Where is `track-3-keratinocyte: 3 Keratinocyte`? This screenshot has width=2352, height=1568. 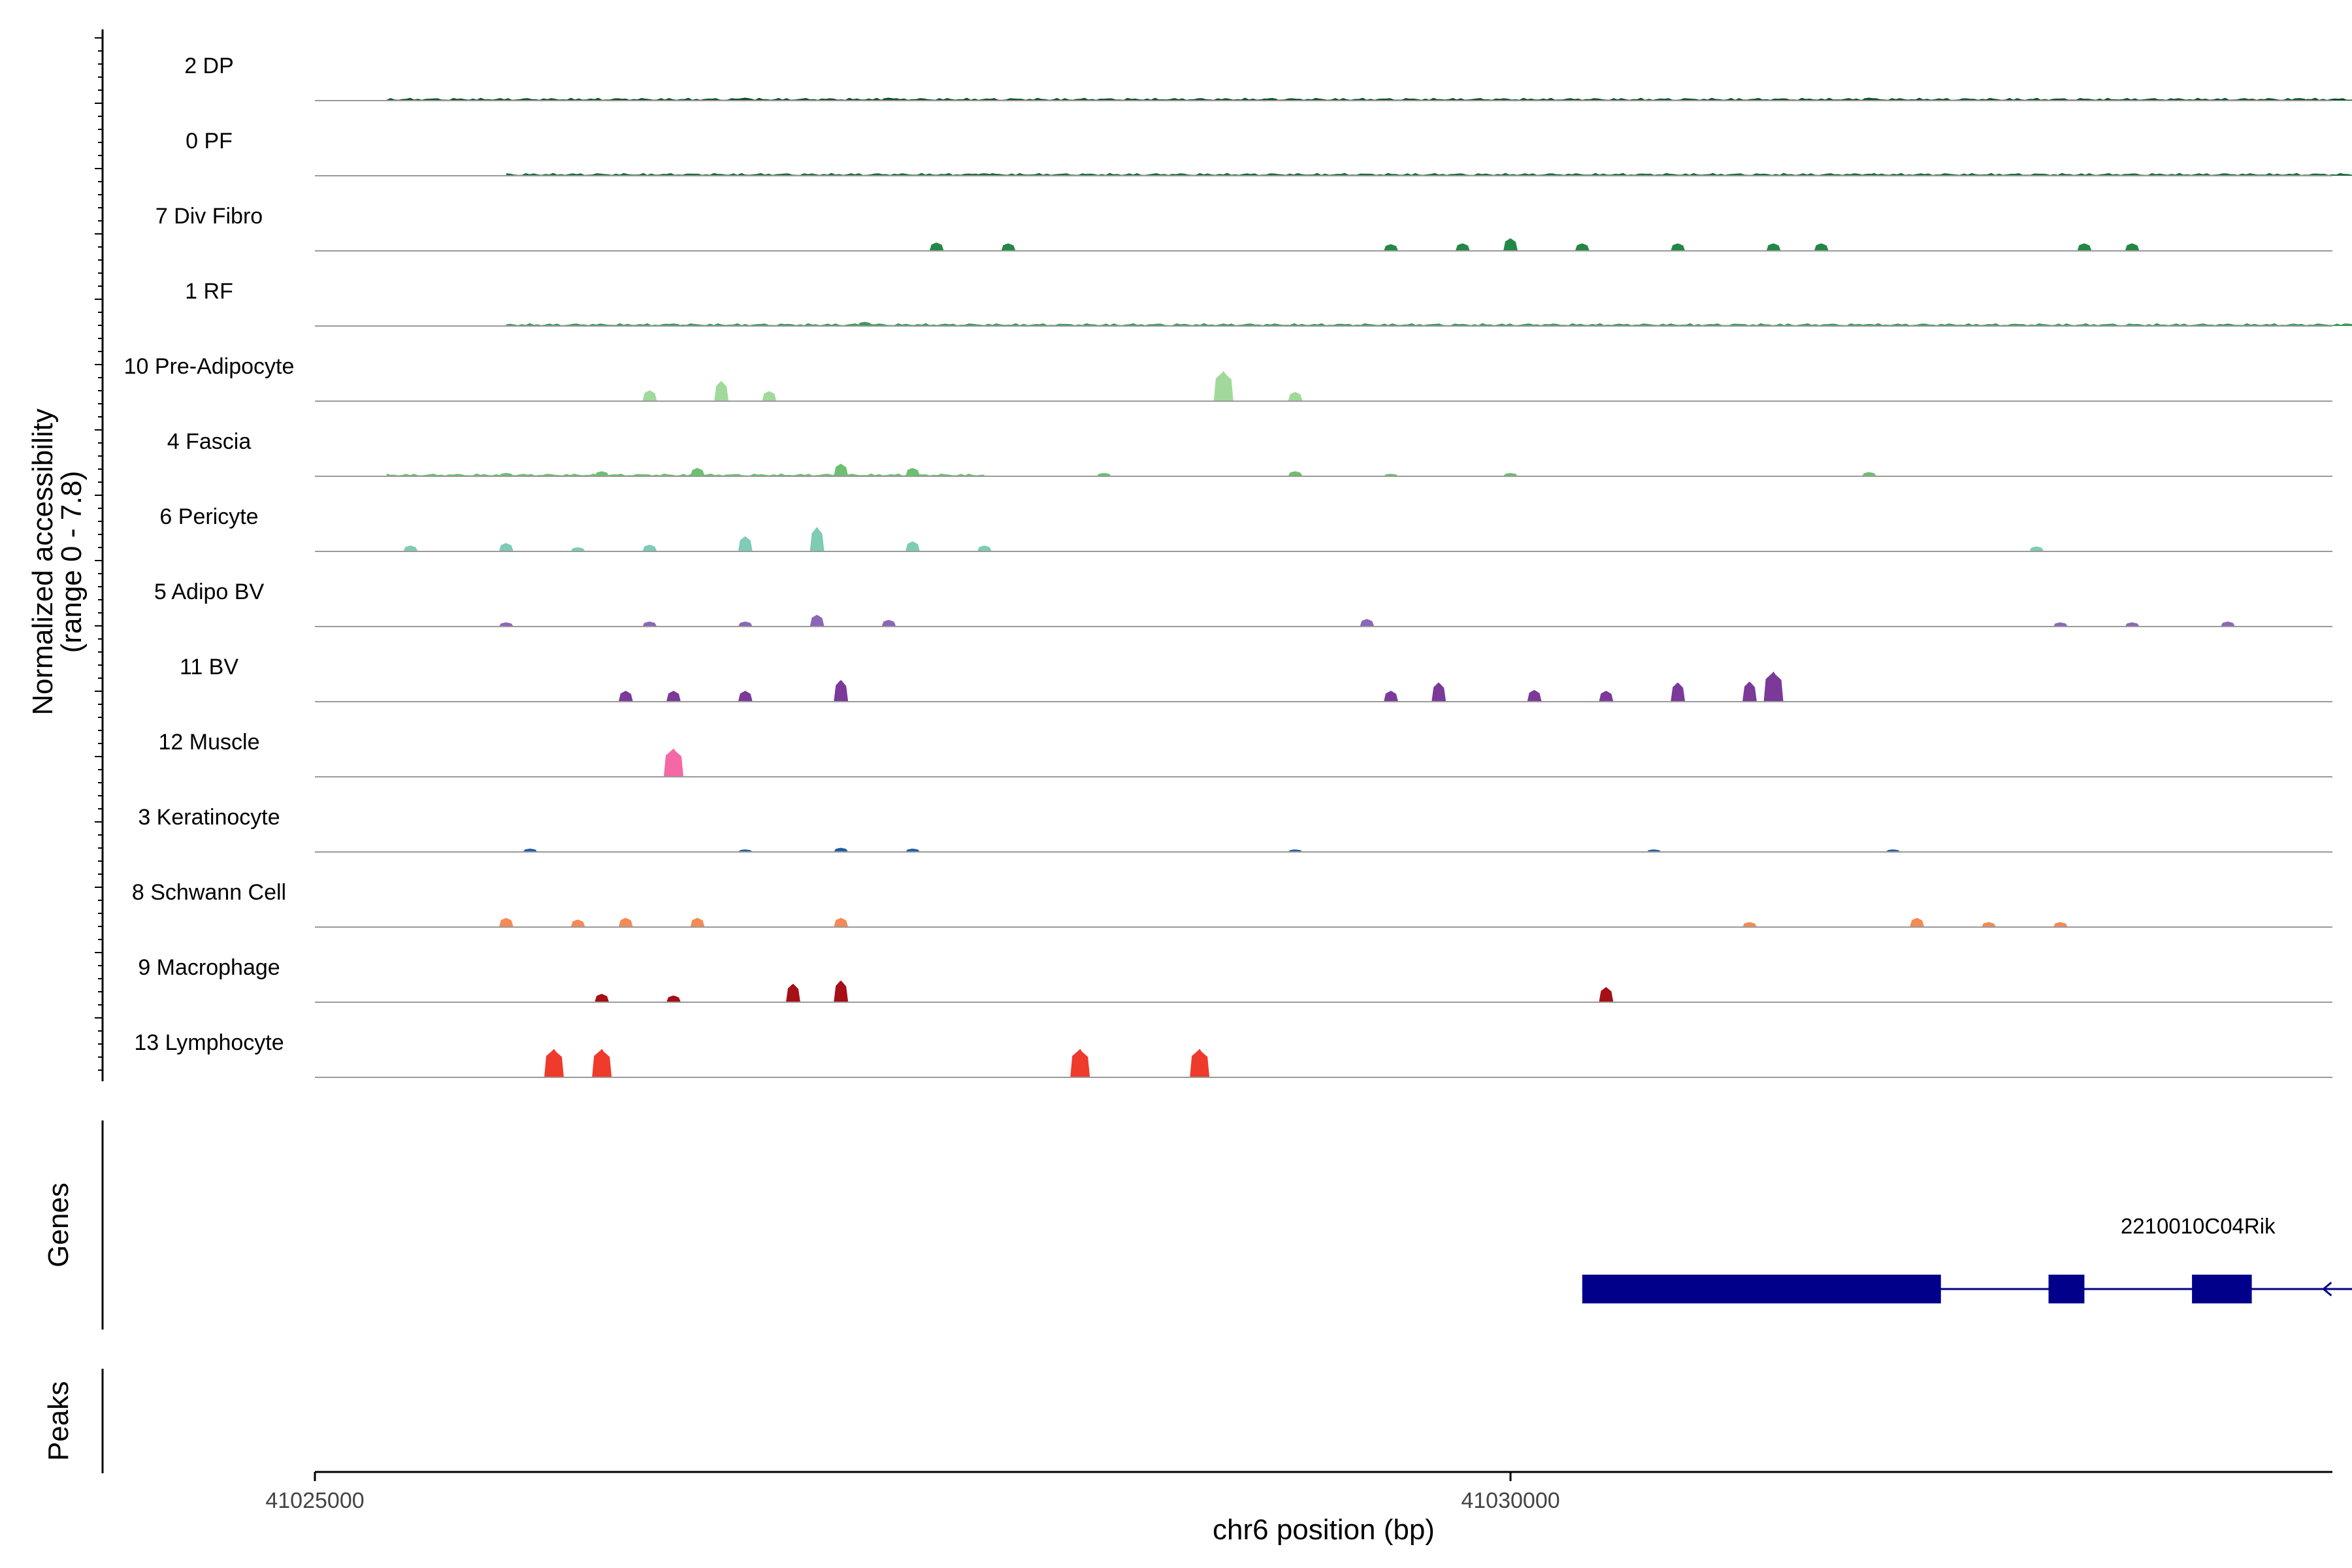 track-3-keratinocyte: 3 Keratinocyte is located at coordinates (1235, 829).